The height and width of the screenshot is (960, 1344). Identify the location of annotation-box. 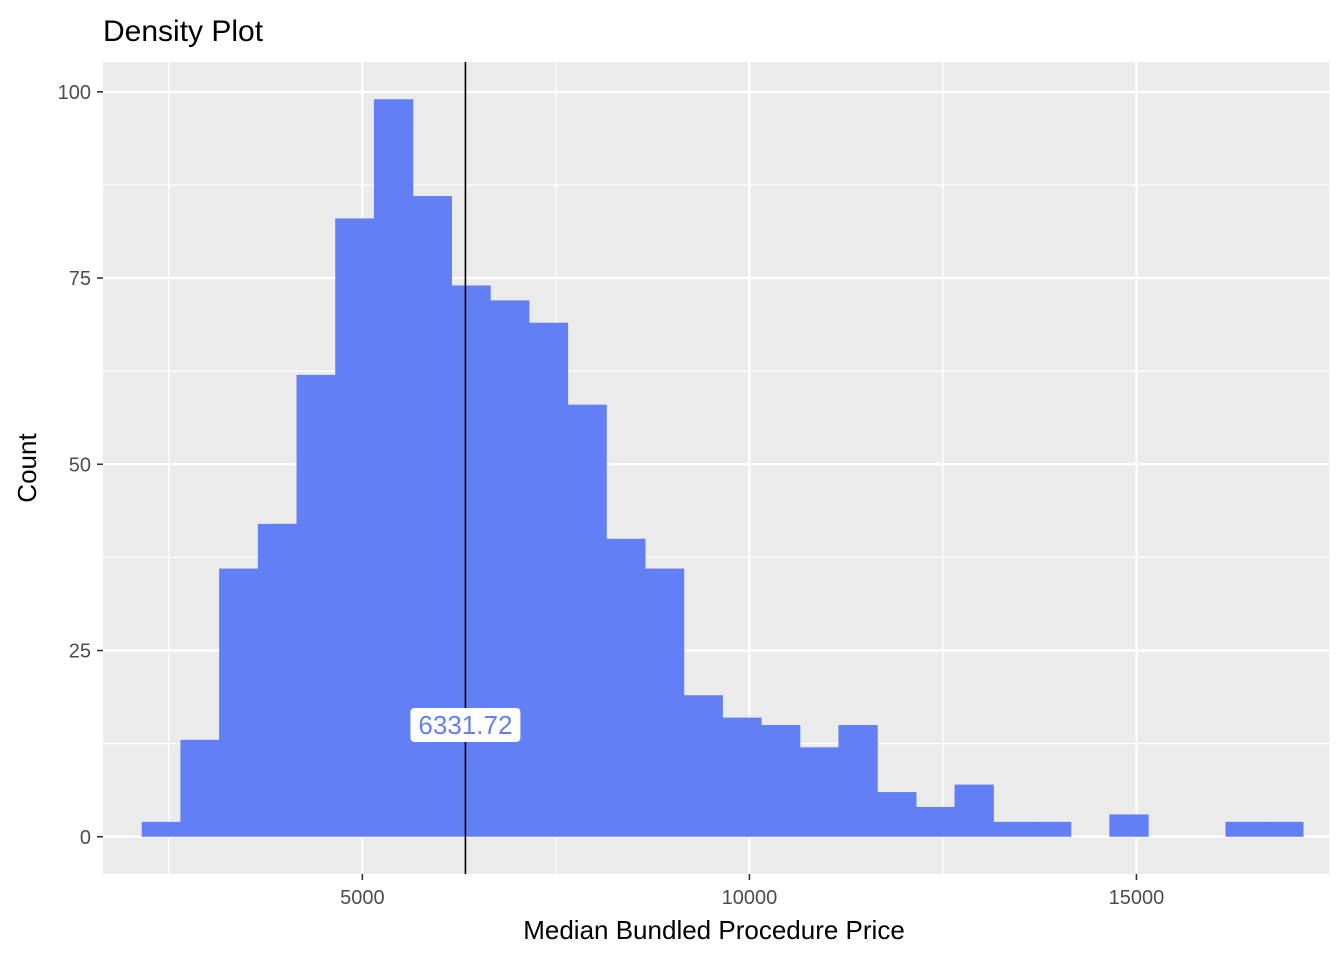
(465, 725).